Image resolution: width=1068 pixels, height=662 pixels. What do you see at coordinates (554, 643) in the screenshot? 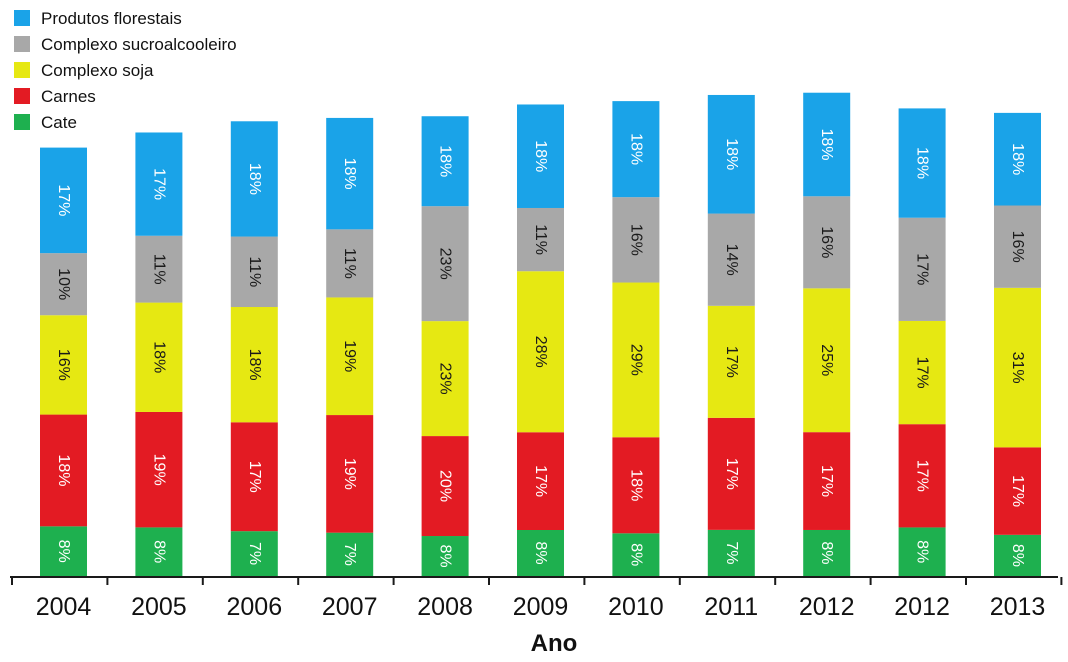
I see `x-axis-title: Ano` at bounding box center [554, 643].